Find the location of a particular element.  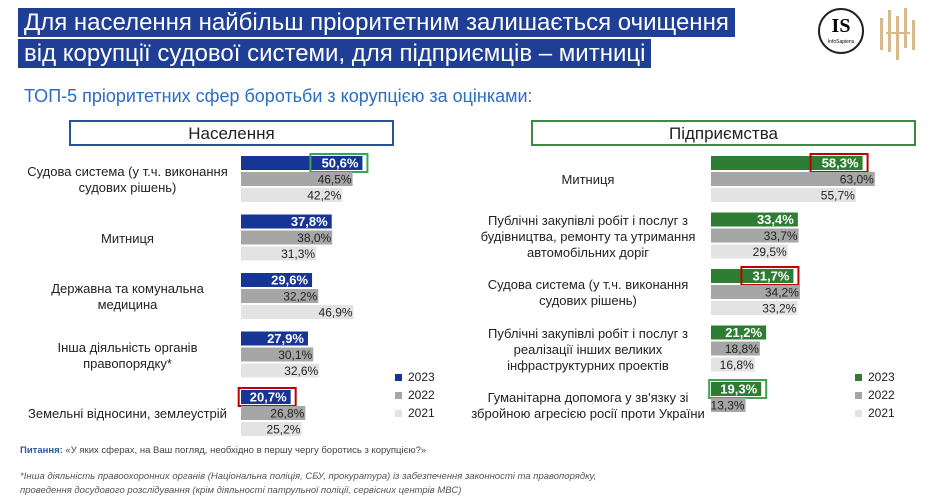

gold-bars-logo-icon is located at coordinates (897, 34).